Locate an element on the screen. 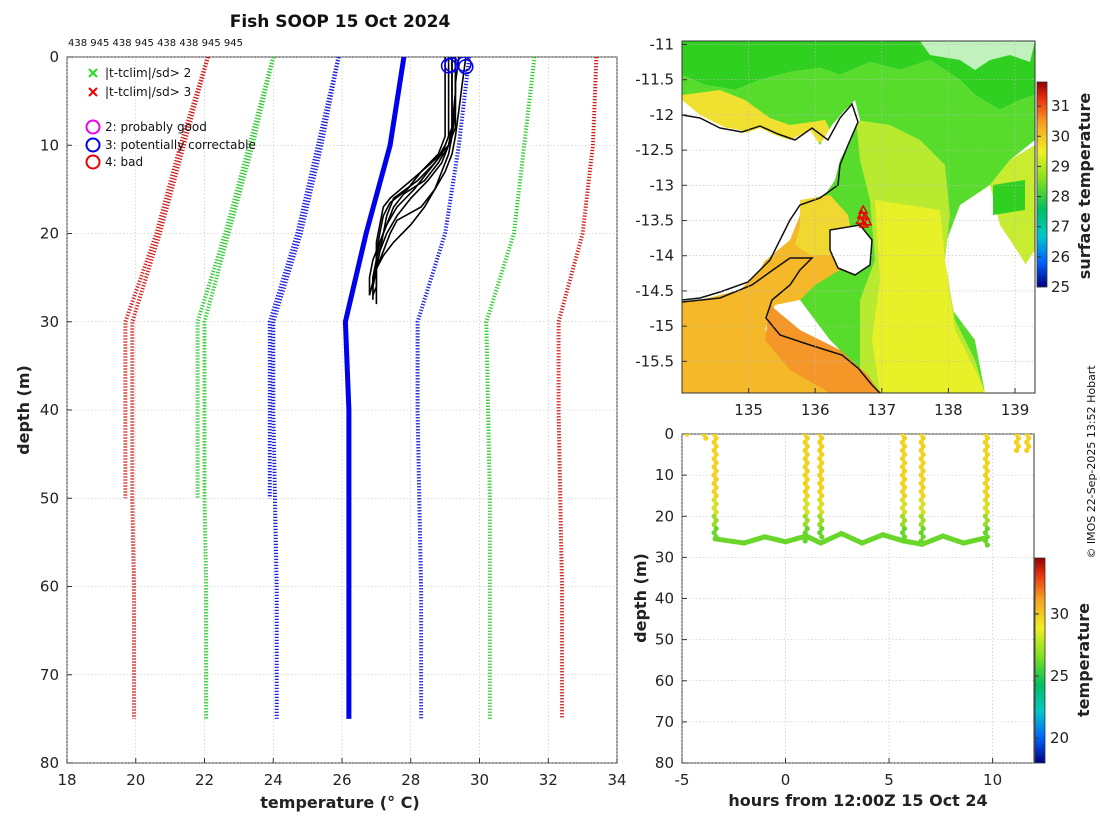 The width and height of the screenshot is (1100, 820). map-colorbar is located at coordinates (1042, 184).